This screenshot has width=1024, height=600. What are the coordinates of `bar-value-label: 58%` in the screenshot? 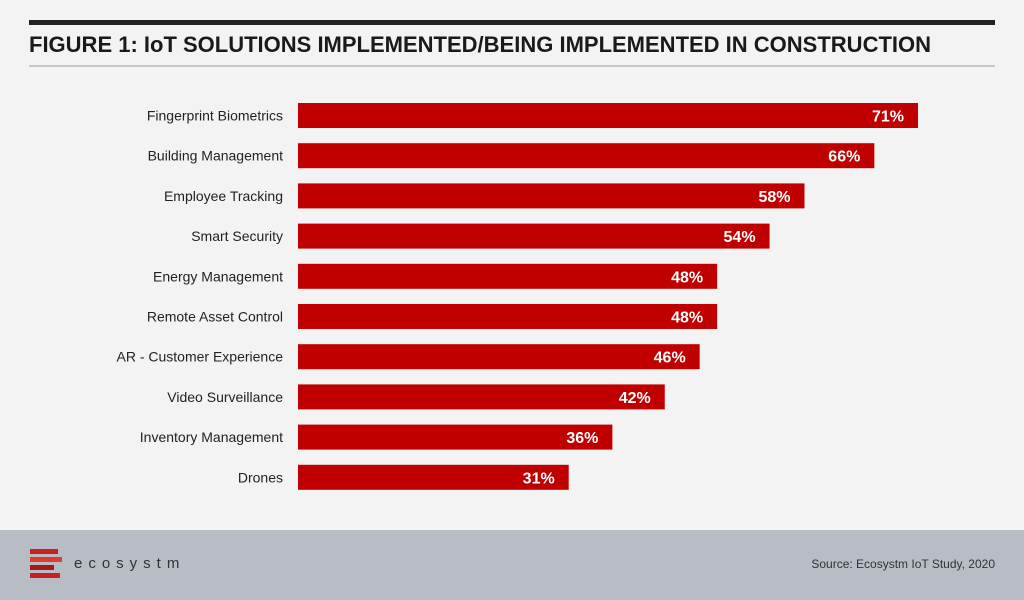 It's located at (774, 197).